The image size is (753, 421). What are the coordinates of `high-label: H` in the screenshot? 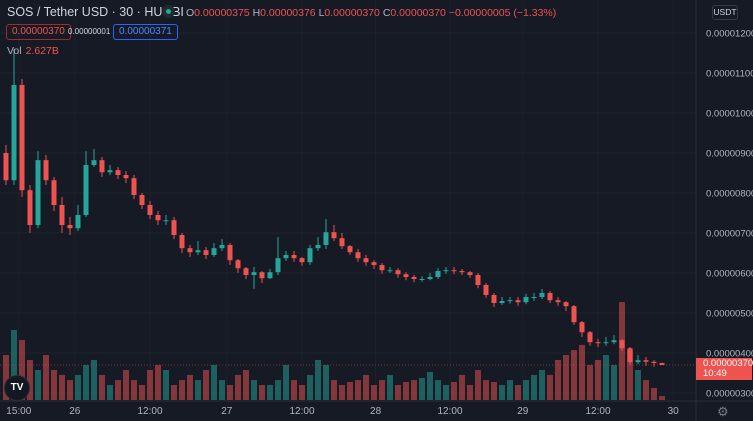 It's located at (256, 13).